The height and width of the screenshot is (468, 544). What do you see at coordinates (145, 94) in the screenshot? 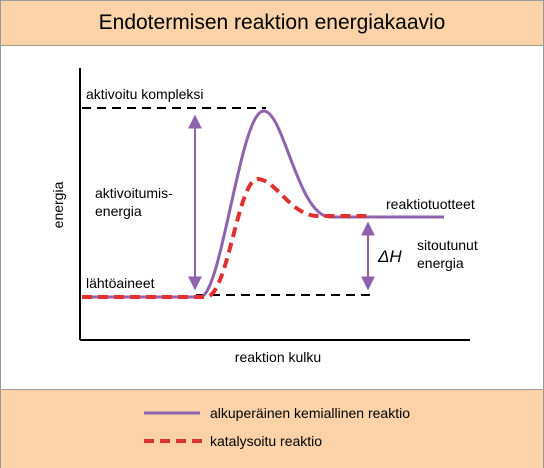
I see `activated-complex-label: aktivoitu kompleksi` at bounding box center [145, 94].